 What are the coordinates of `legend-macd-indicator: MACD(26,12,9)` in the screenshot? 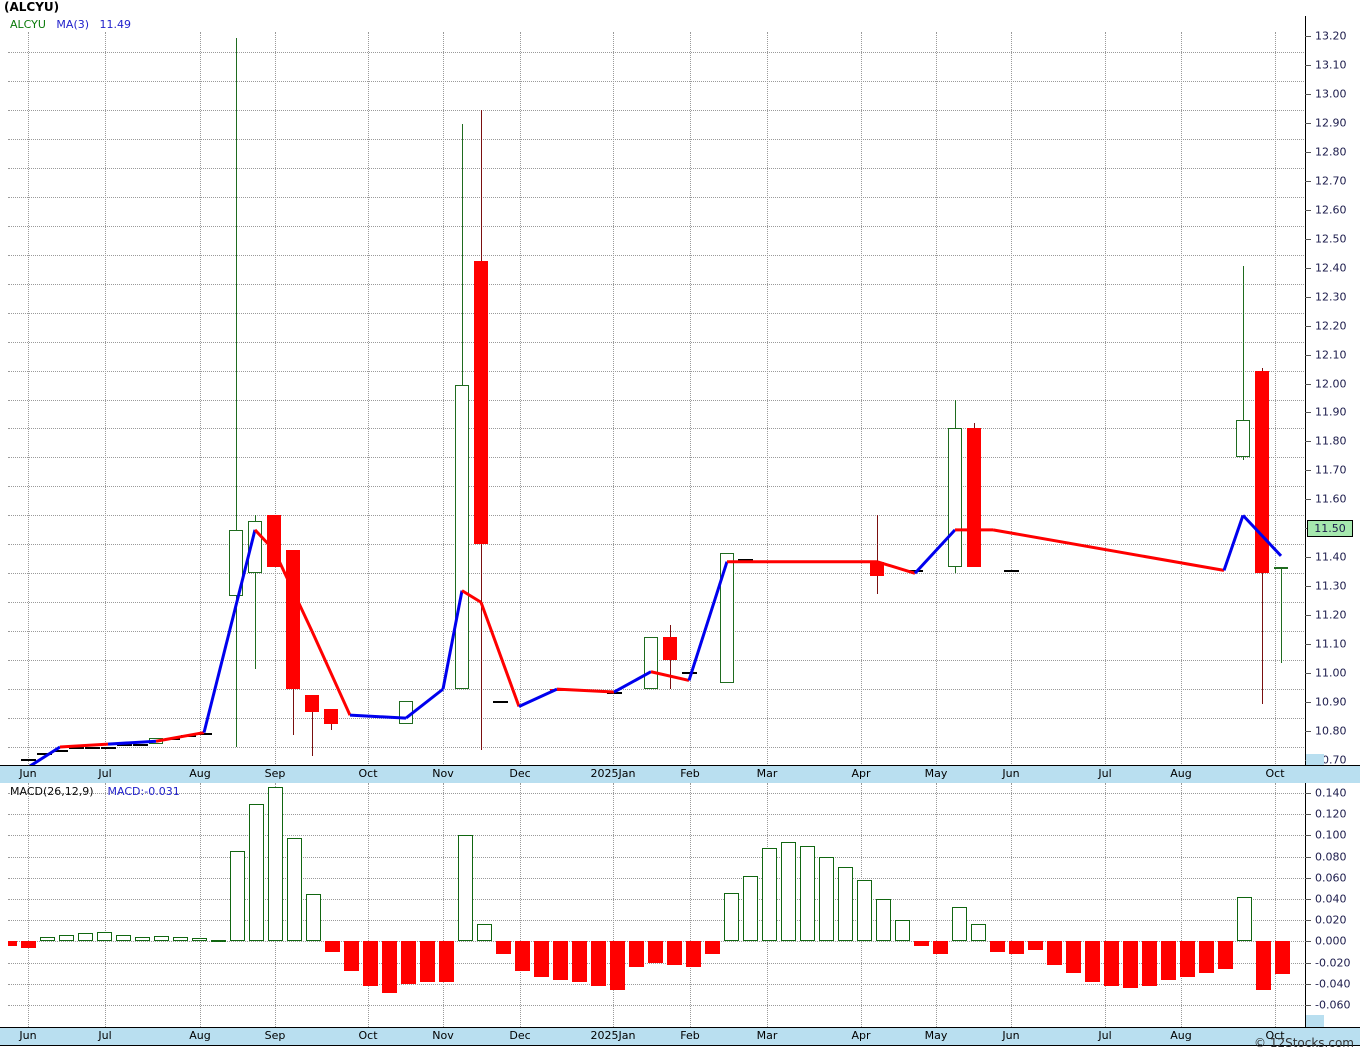 It's located at (52, 791).